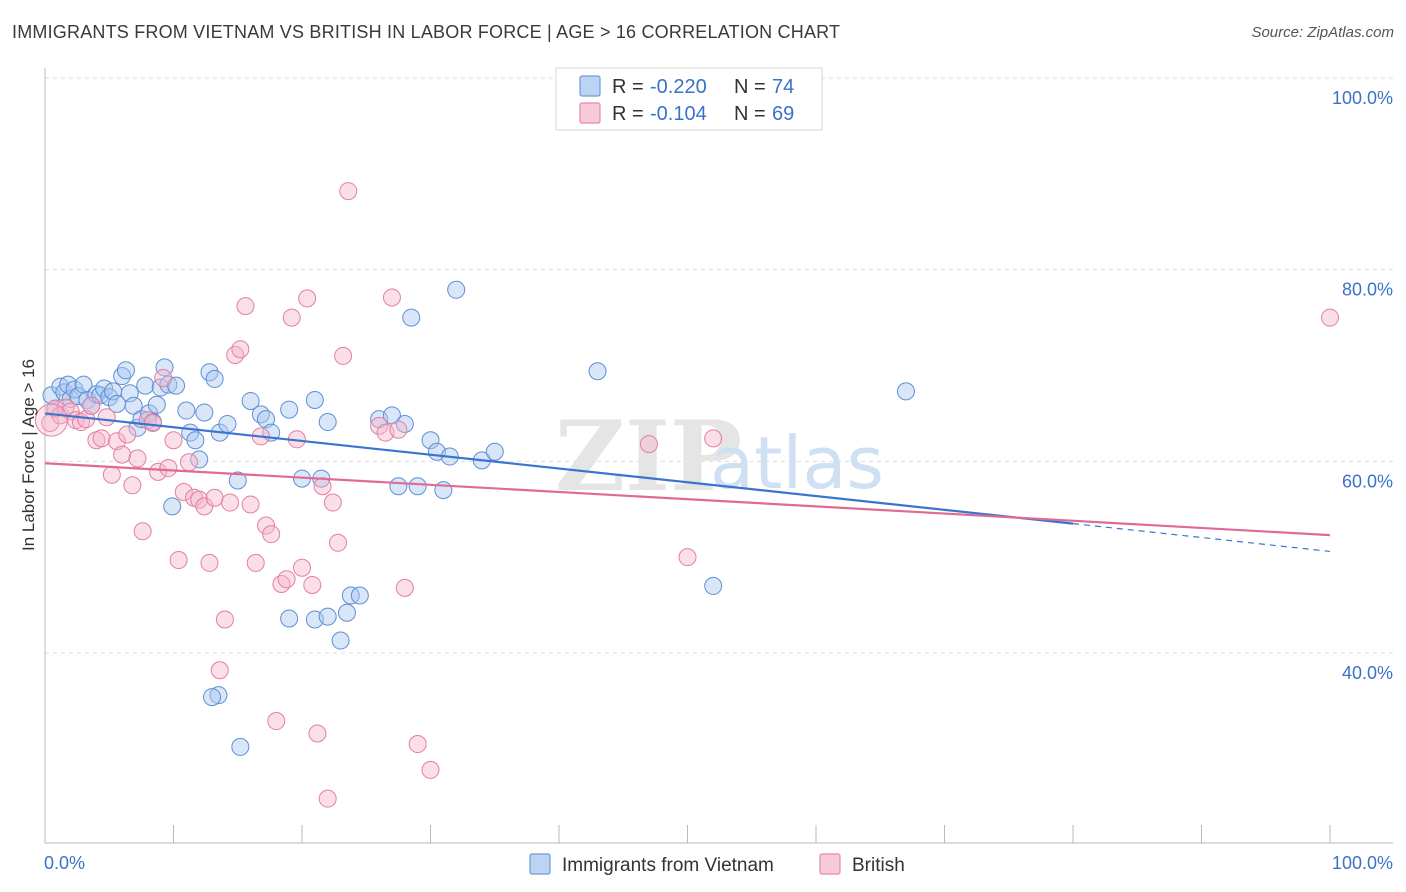 This screenshot has width=1406, height=892. What do you see at coordinates (1362, 863) in the screenshot?
I see `x-tick-label: 100.0%` at bounding box center [1362, 863].